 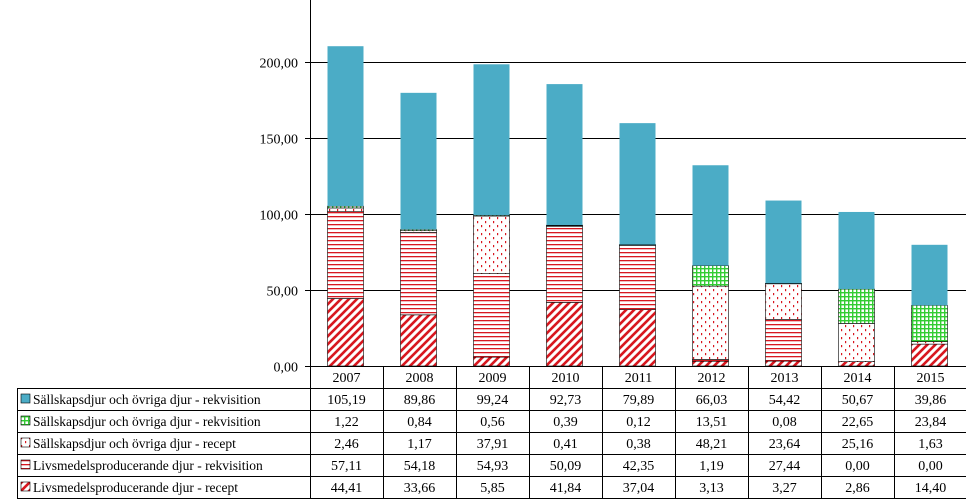 What do you see at coordinates (420, 400) in the screenshot?
I see `data-label: 89,86` at bounding box center [420, 400].